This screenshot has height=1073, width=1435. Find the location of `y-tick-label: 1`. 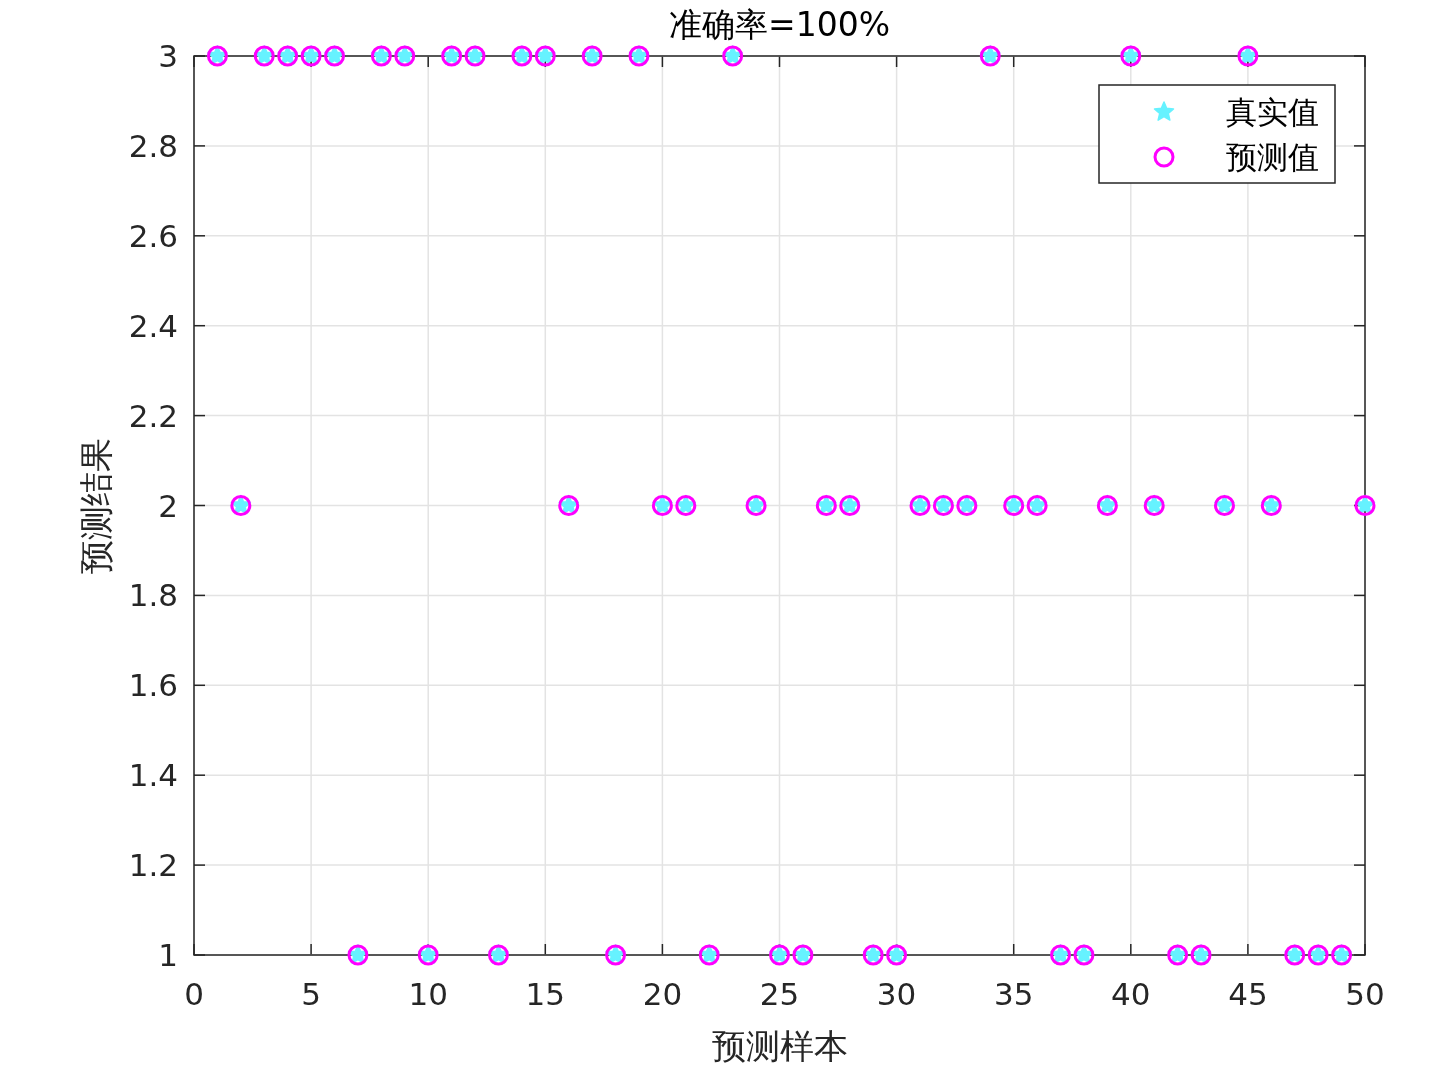

y-tick-label: 1 is located at coordinates (168, 955).